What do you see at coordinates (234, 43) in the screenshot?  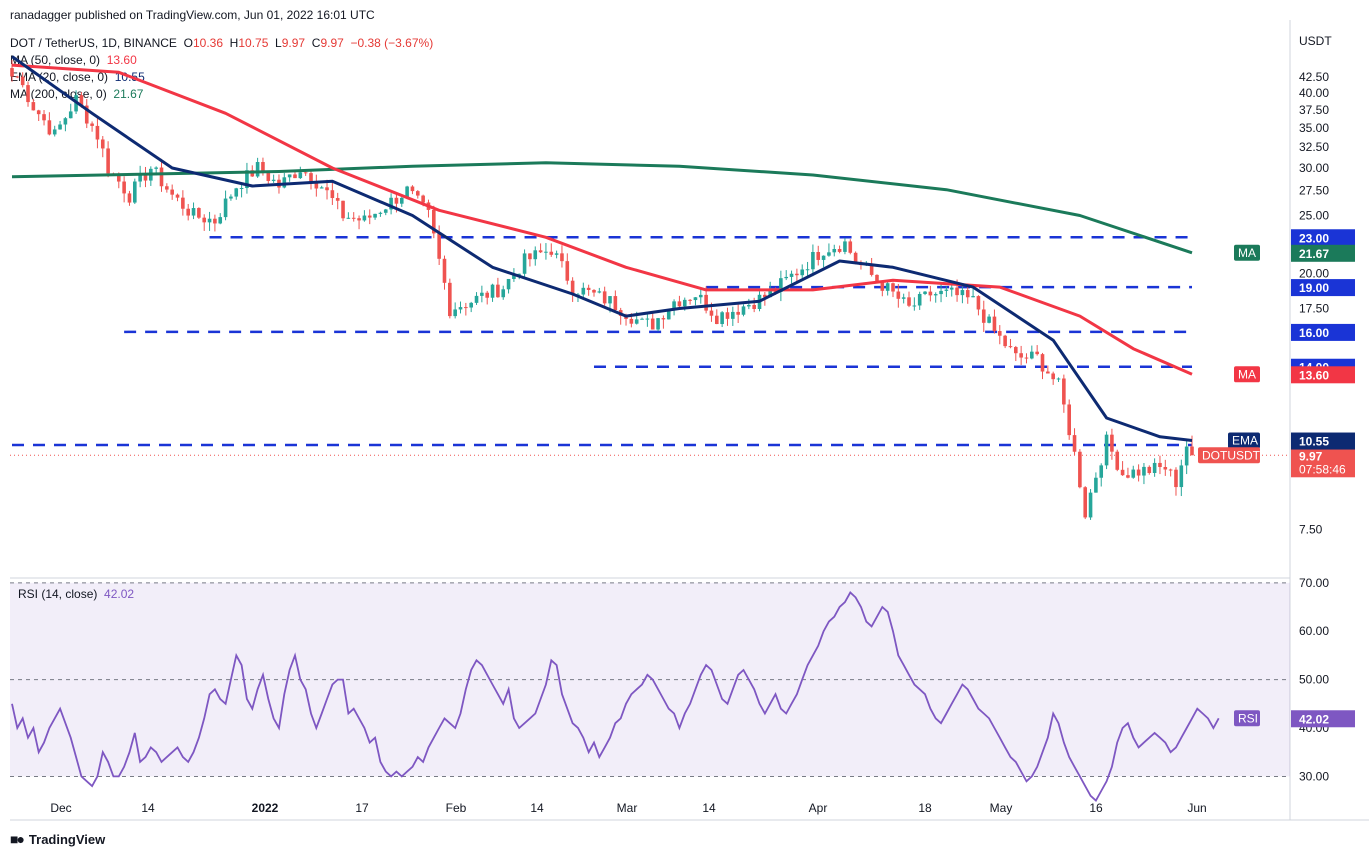 I see `high-label: H` at bounding box center [234, 43].